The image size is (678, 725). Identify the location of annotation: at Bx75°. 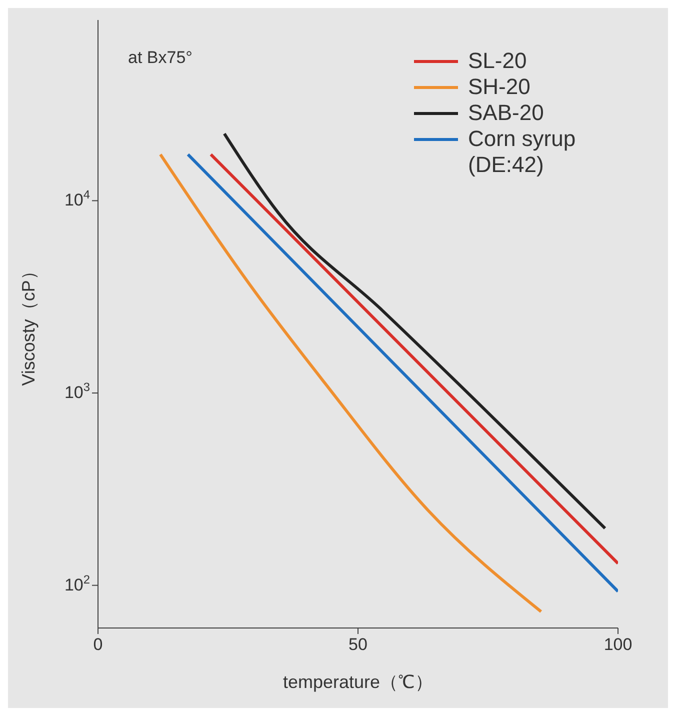
(160, 58).